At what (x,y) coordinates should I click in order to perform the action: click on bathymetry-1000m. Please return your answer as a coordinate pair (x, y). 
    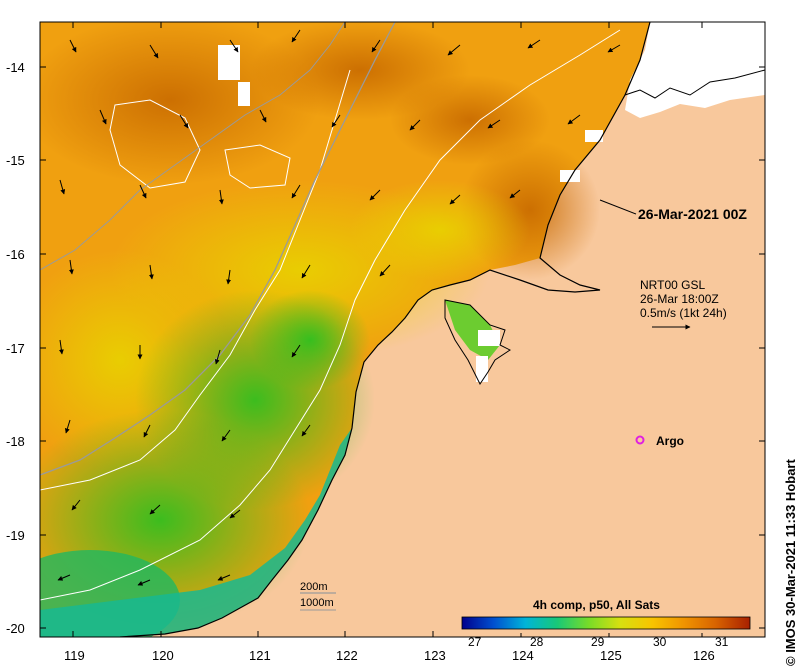
    Looking at the image, I should click on (193, 146).